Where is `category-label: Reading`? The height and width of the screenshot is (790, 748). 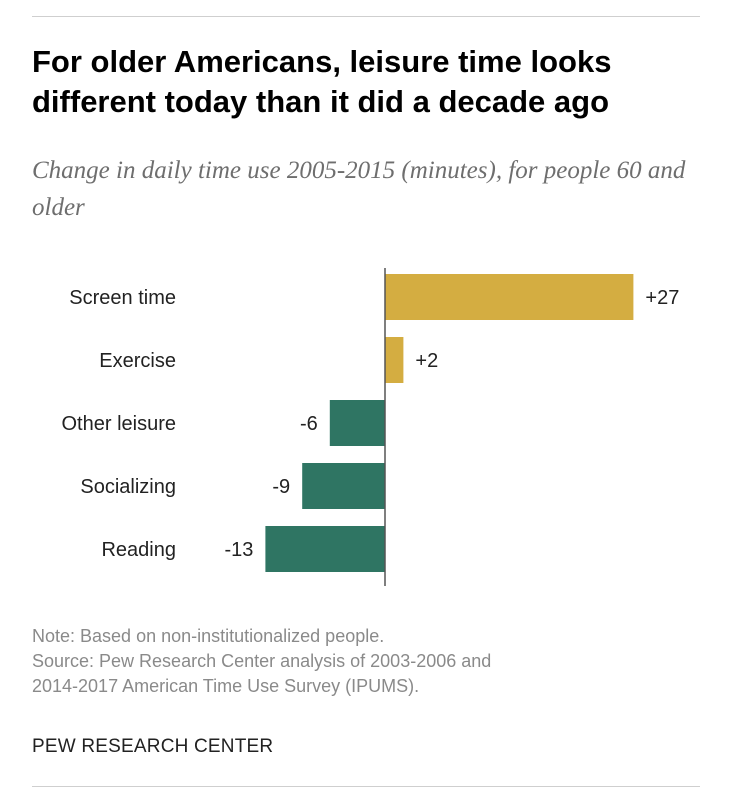 category-label: Reading is located at coordinates (138, 550).